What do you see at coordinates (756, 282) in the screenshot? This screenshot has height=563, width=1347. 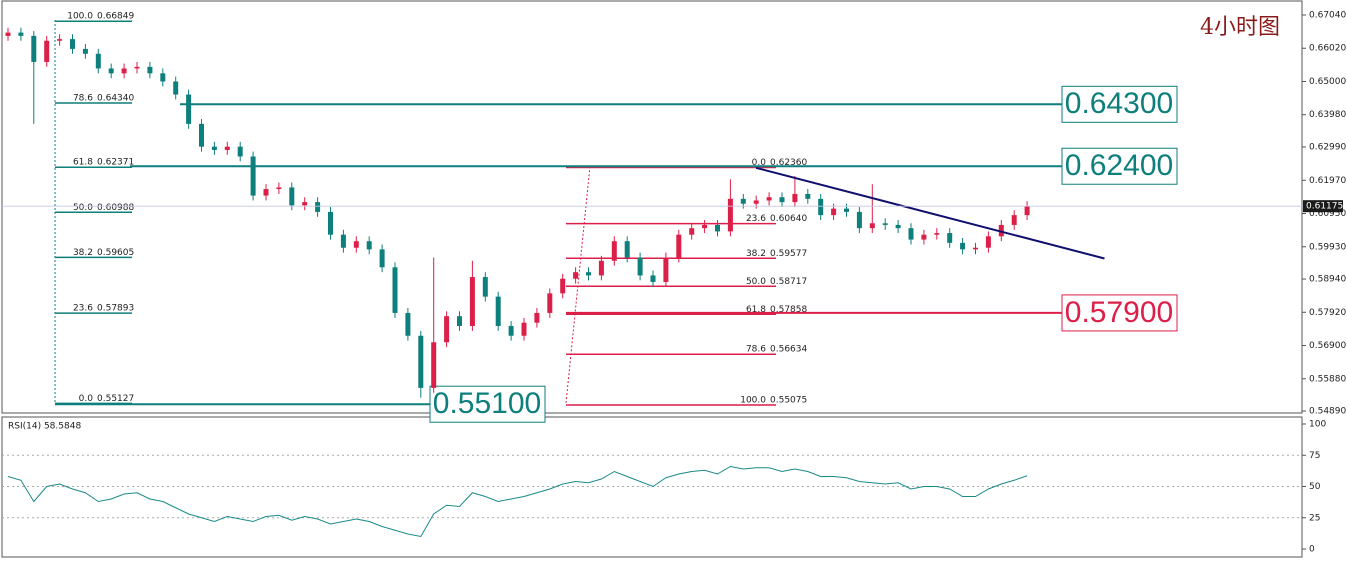 I see `fib-ratio: 50.0` at bounding box center [756, 282].